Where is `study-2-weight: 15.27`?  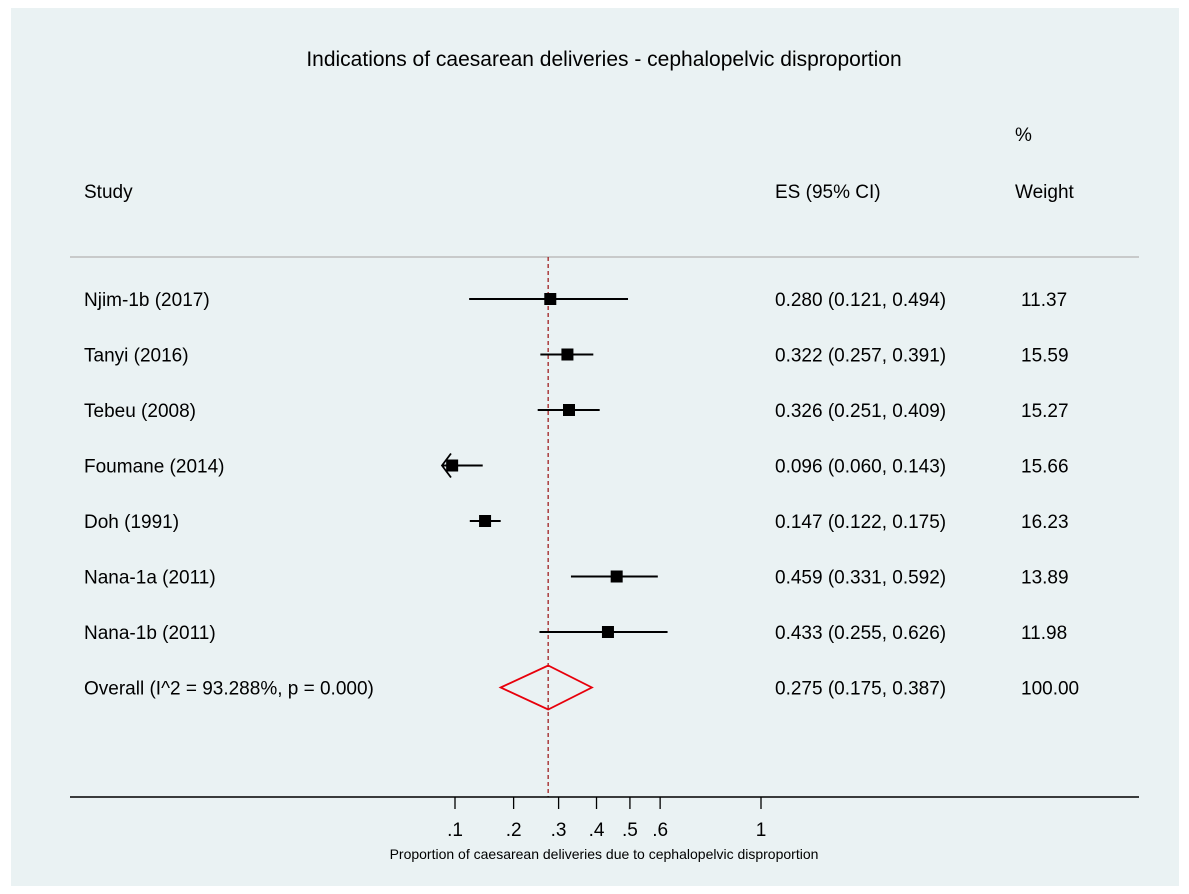 study-2-weight: 15.27 is located at coordinates (1045, 411).